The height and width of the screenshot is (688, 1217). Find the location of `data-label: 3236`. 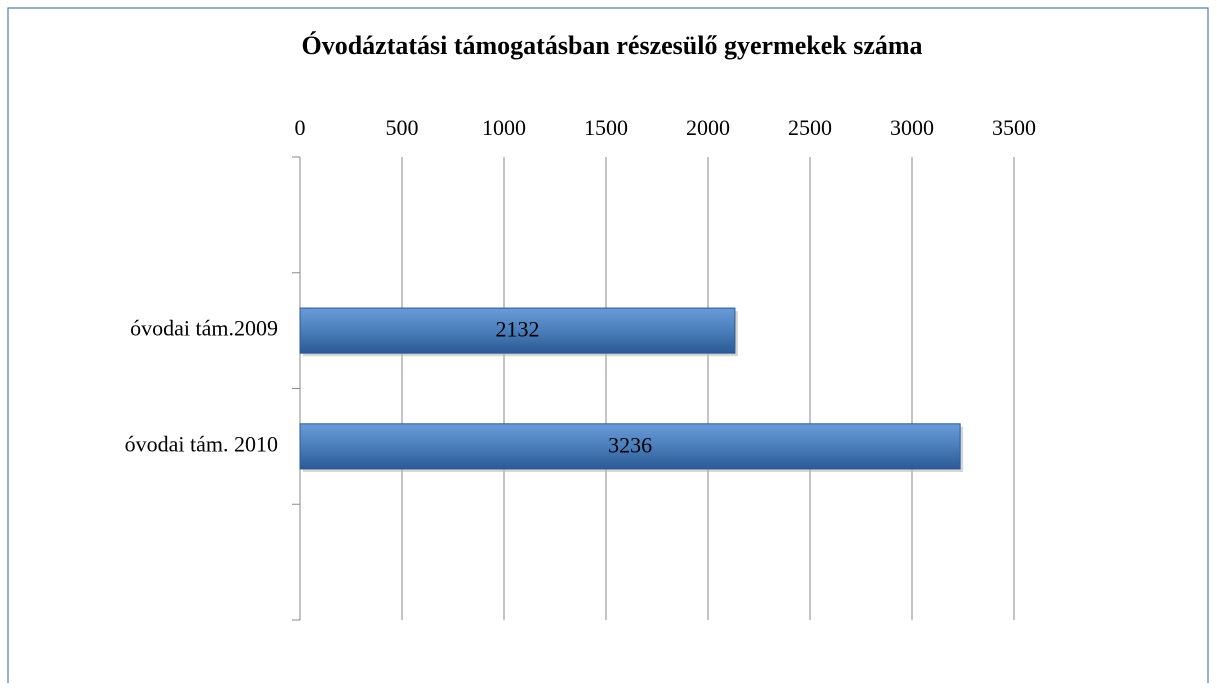

data-label: 3236 is located at coordinates (630, 444).